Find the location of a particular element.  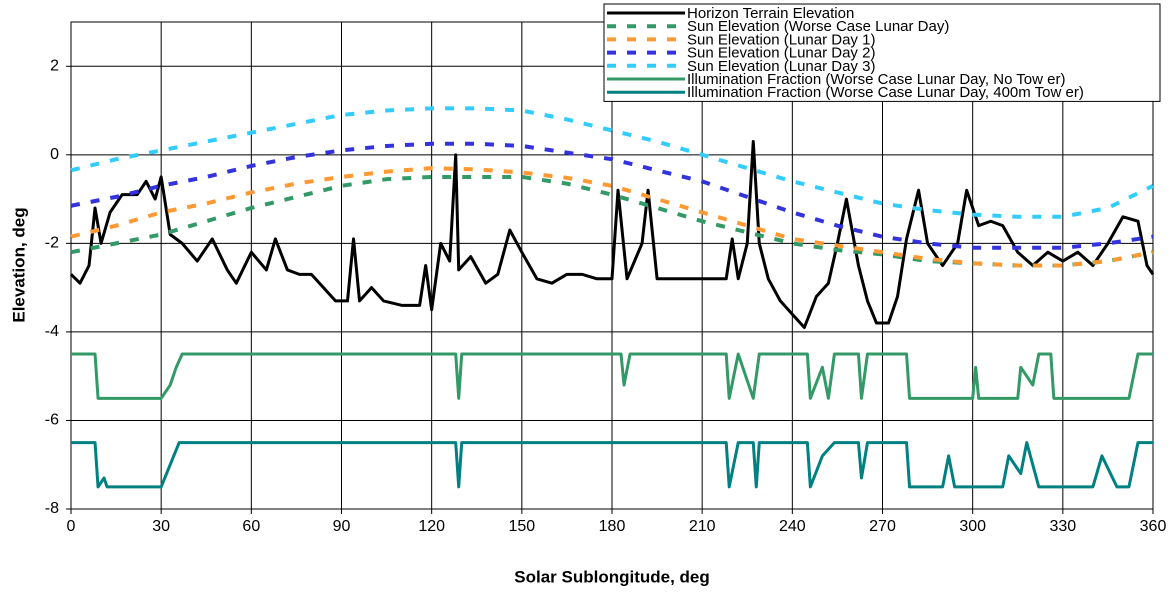

y-tick-label: 2 is located at coordinates (54, 65).